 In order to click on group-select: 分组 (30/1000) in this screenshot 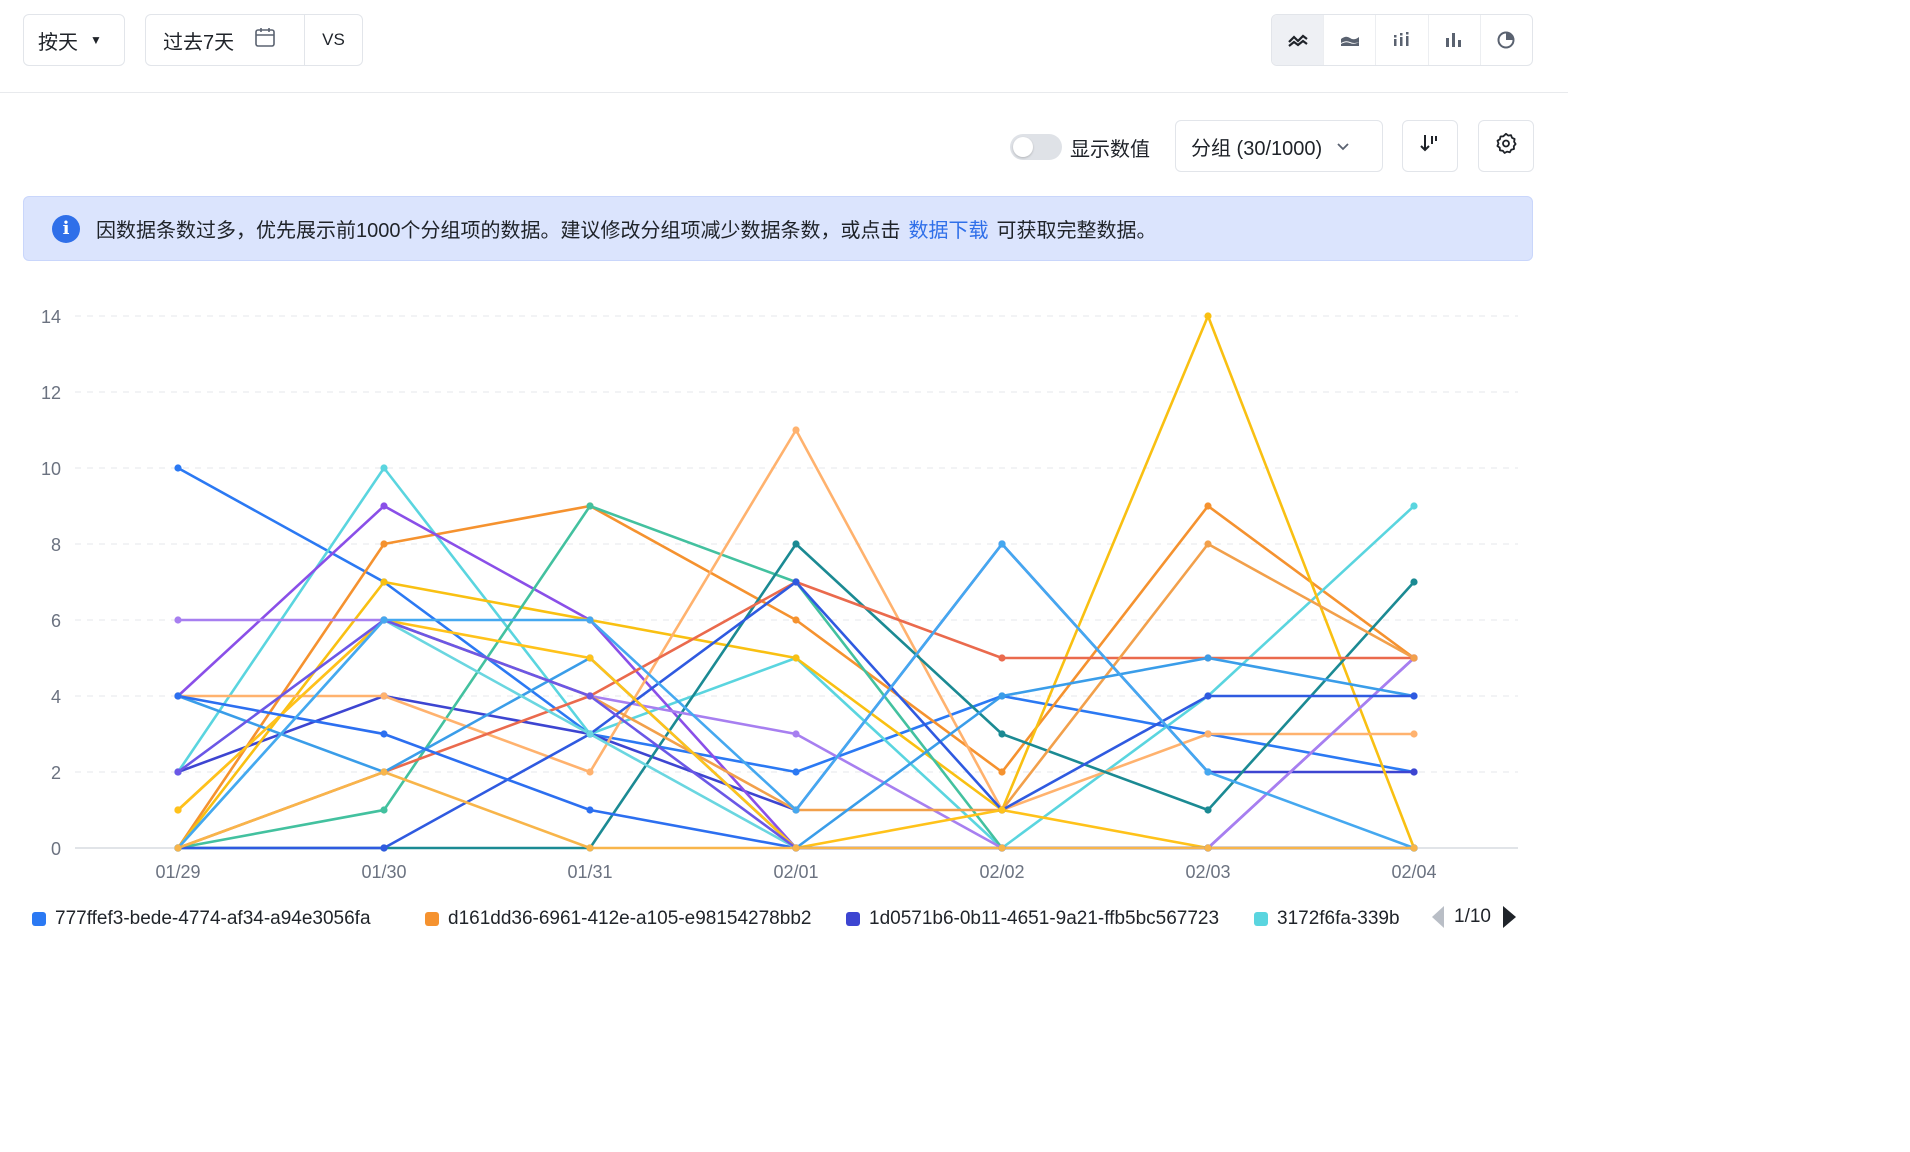, I will do `click(1279, 146)`.